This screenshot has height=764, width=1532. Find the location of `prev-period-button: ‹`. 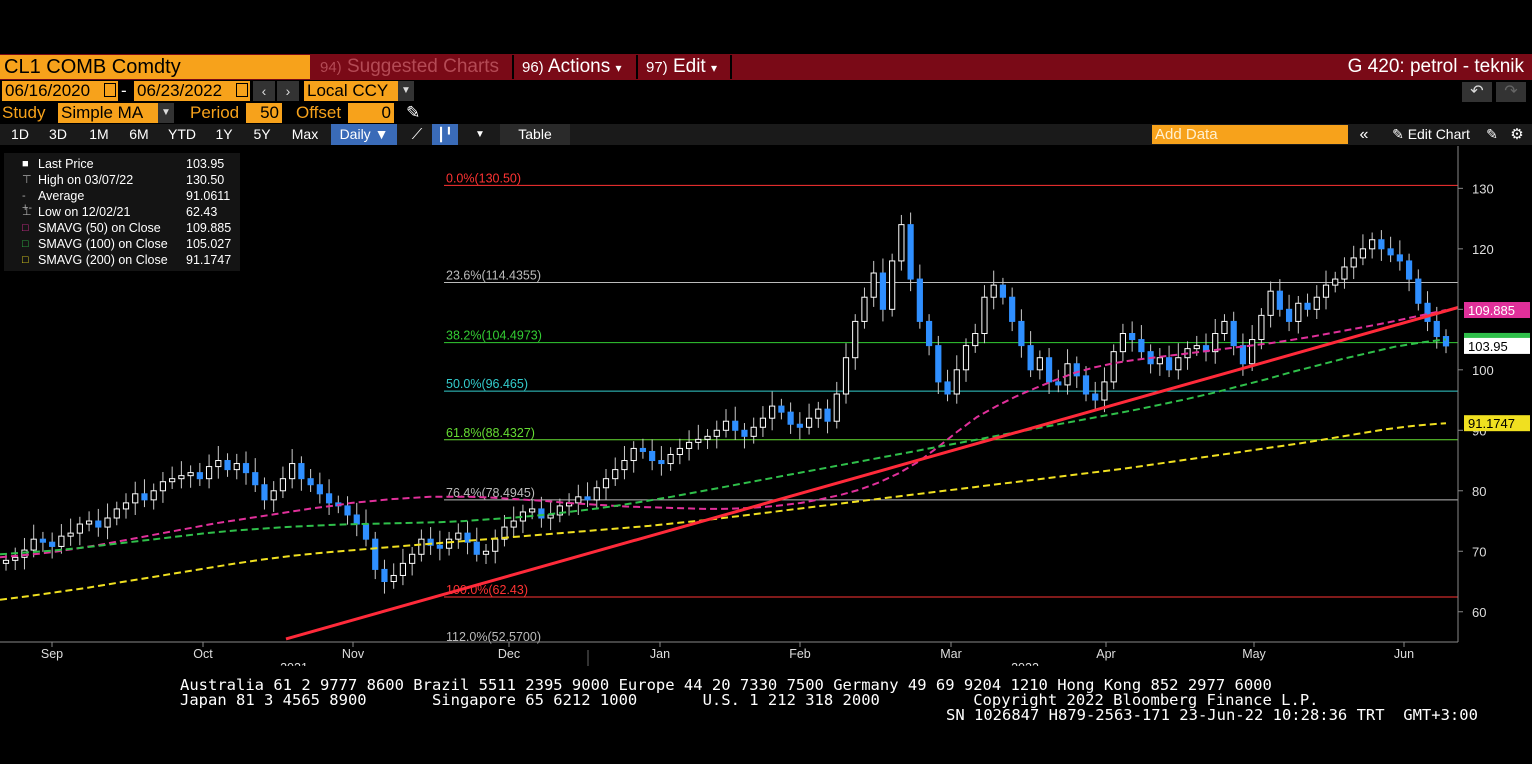

prev-period-button: ‹ is located at coordinates (264, 91).